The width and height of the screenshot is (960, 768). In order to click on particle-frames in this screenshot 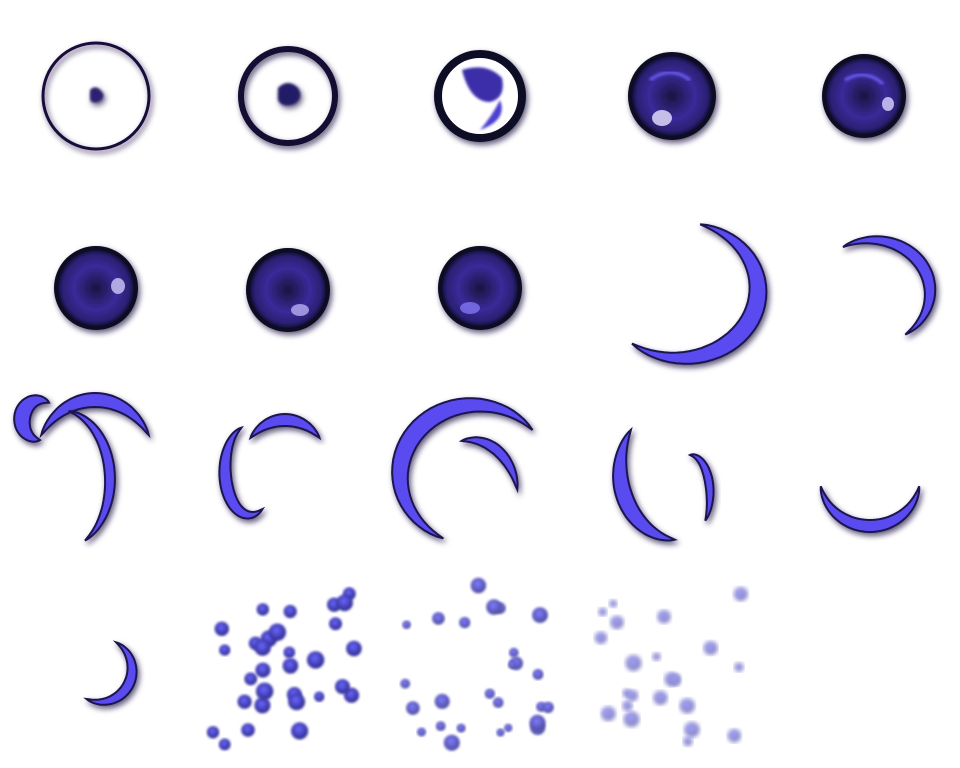, I will do `click(477, 664)`.